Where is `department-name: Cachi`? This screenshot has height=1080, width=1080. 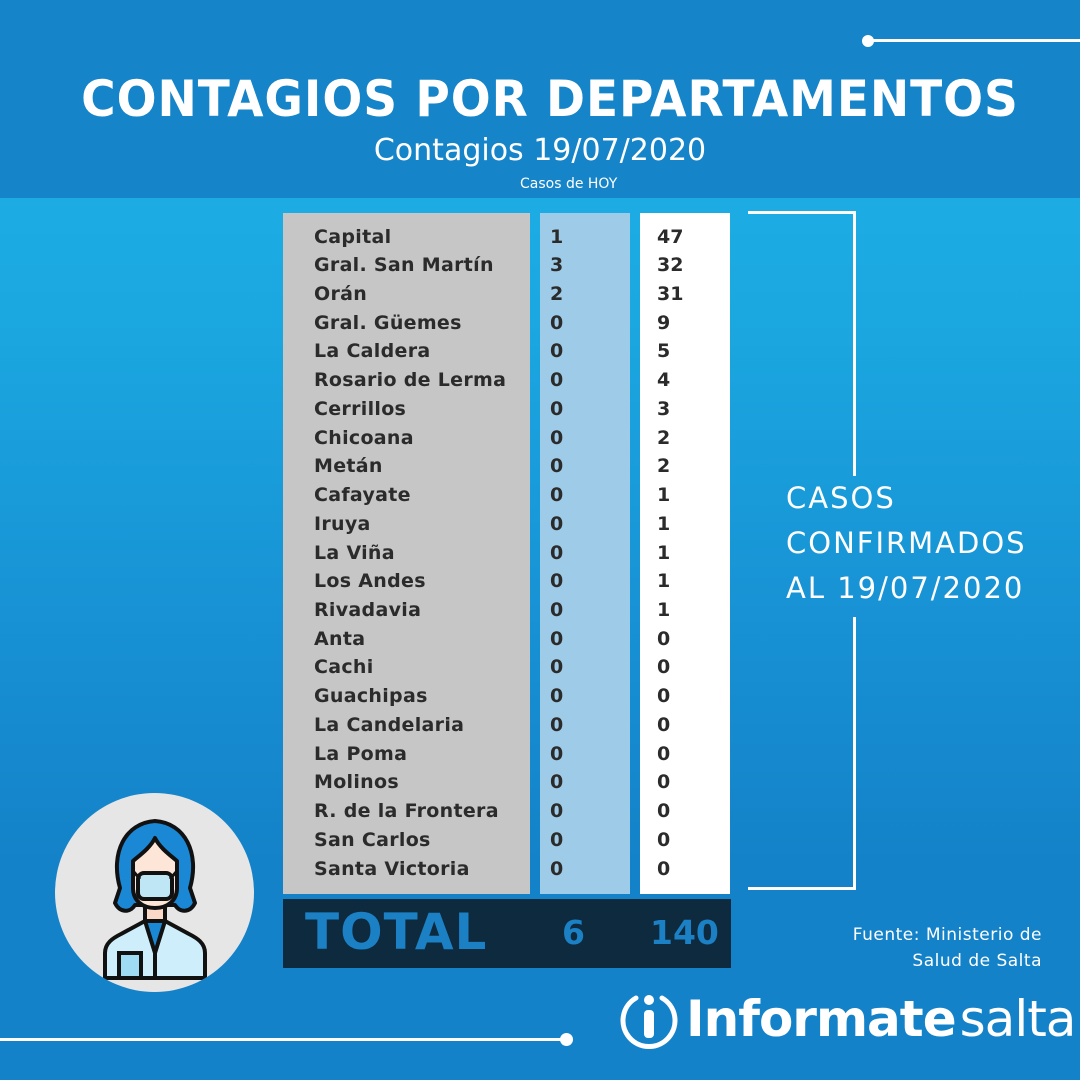 department-name: Cachi is located at coordinates (344, 667).